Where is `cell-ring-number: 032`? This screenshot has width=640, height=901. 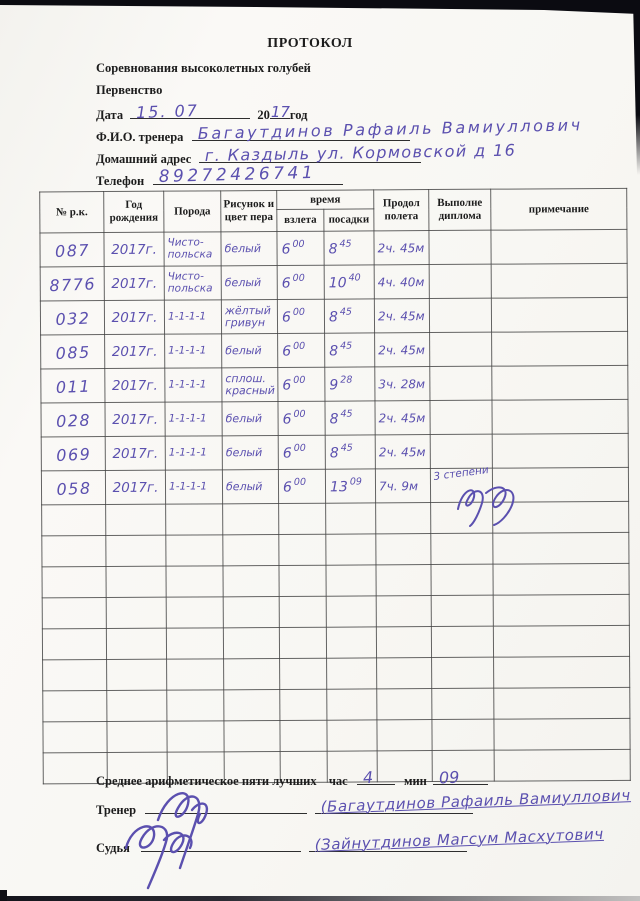 cell-ring-number: 032 is located at coordinates (72, 318).